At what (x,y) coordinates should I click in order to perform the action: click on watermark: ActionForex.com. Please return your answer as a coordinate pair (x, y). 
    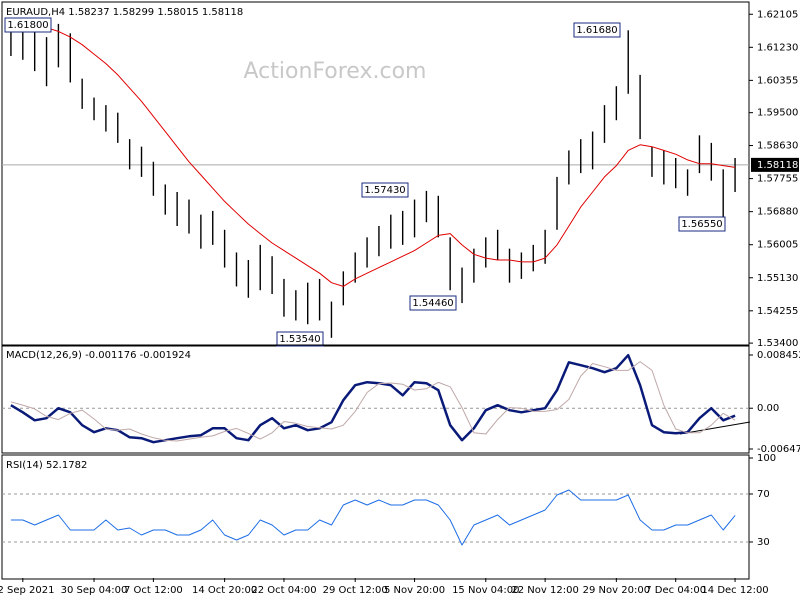
    Looking at the image, I should click on (335, 71).